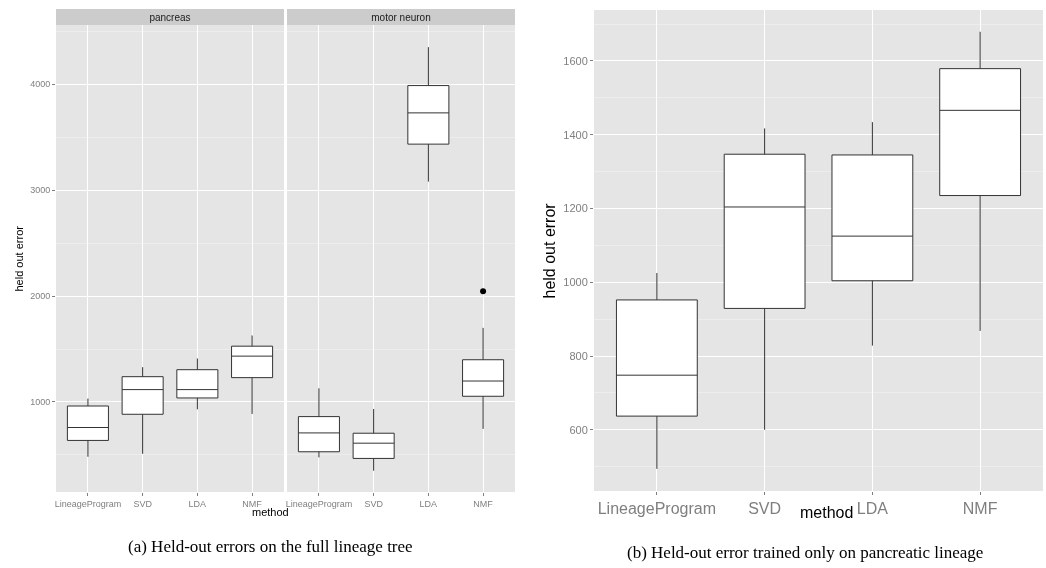 This screenshot has width=1046, height=568. What do you see at coordinates (170, 17) in the screenshot?
I see `chart-title: pancreas` at bounding box center [170, 17].